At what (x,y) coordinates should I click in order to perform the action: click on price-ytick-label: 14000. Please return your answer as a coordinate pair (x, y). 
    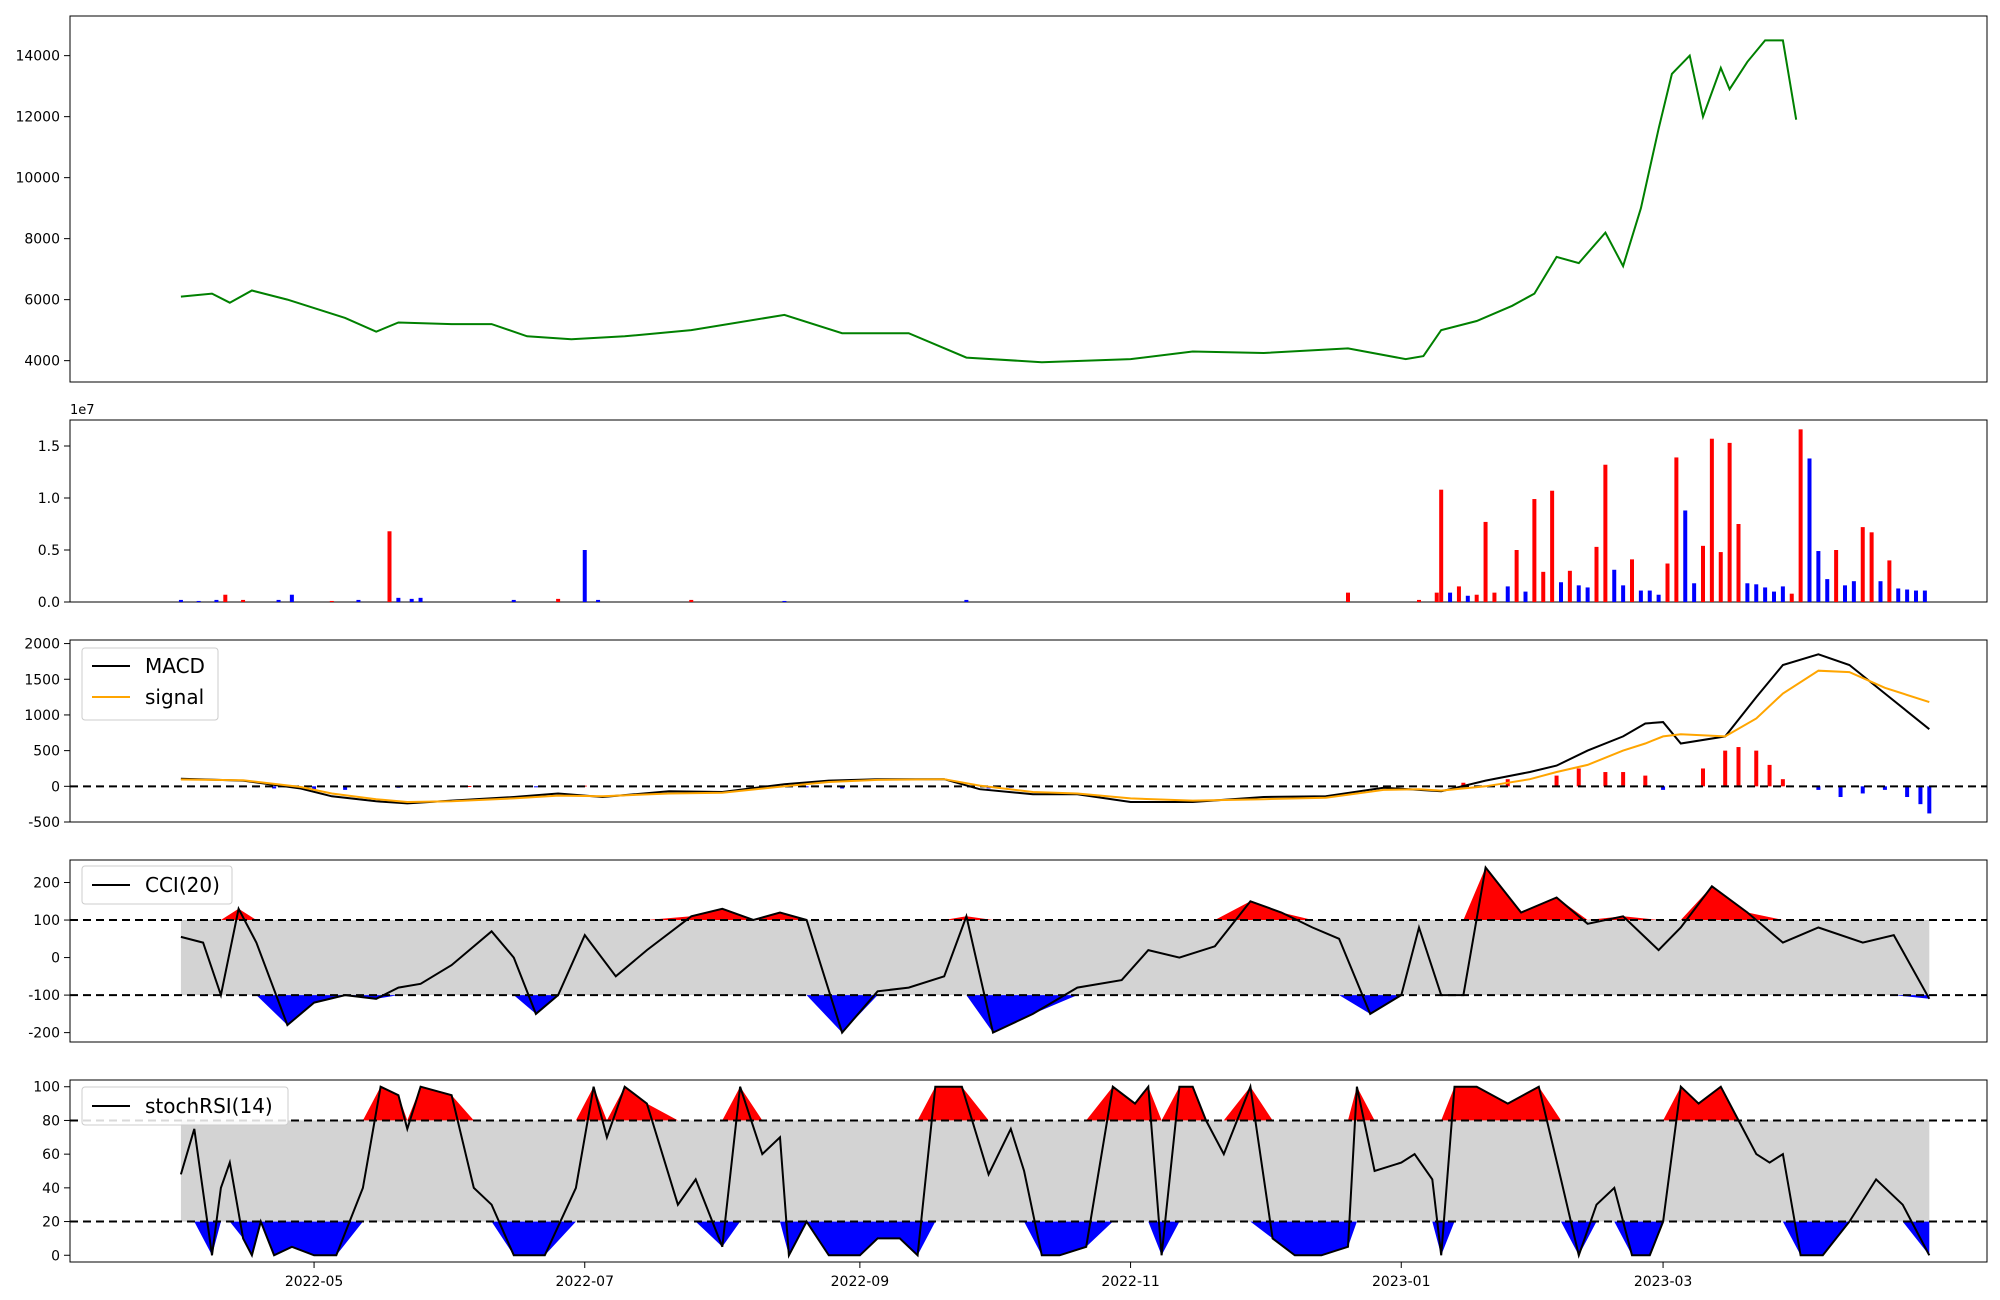
    Looking at the image, I should click on (37, 57).